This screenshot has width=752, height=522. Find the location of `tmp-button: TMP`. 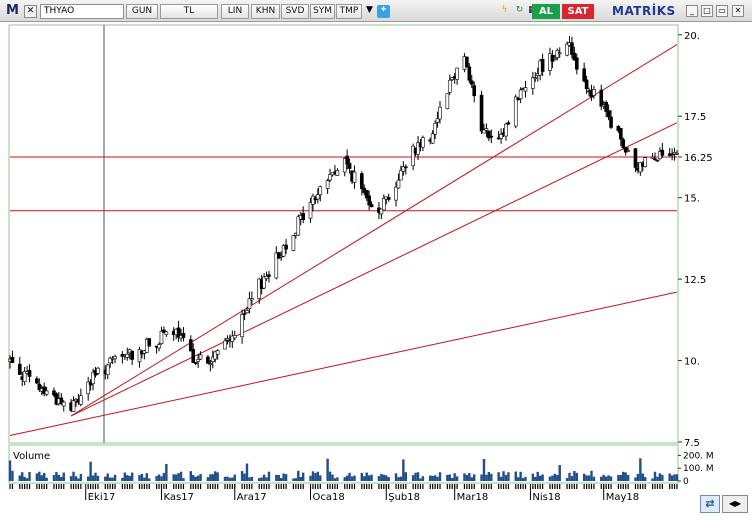

tmp-button: TMP is located at coordinates (349, 11).